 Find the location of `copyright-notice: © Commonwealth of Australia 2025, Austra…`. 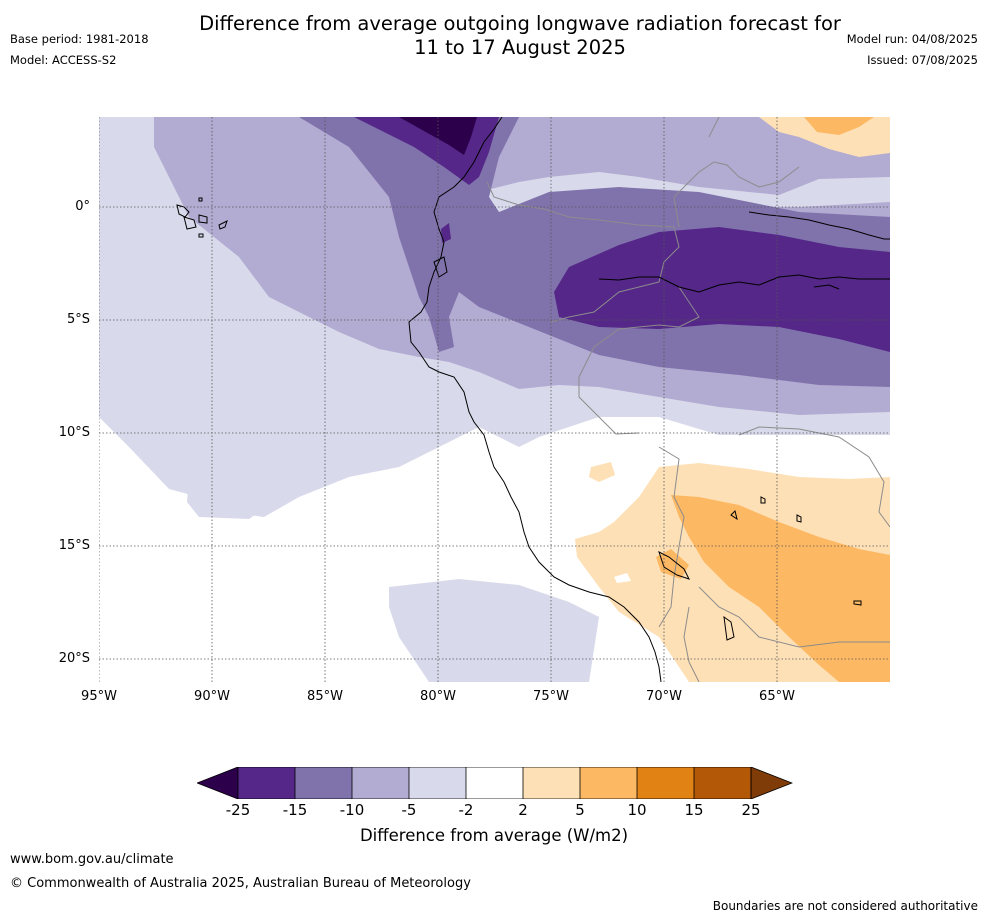

copyright-notice: © Commonwealth of Australia 2025, Austra… is located at coordinates (240, 883).